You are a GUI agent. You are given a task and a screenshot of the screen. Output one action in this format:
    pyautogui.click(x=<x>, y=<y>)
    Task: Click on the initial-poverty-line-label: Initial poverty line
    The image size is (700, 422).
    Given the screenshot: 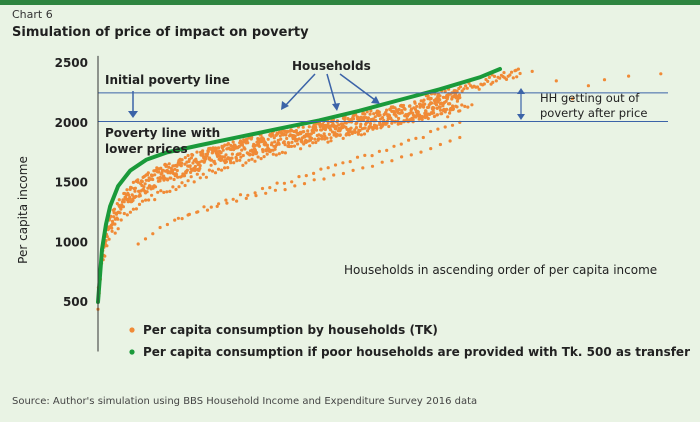 What is the action you would take?
    pyautogui.click(x=167, y=80)
    